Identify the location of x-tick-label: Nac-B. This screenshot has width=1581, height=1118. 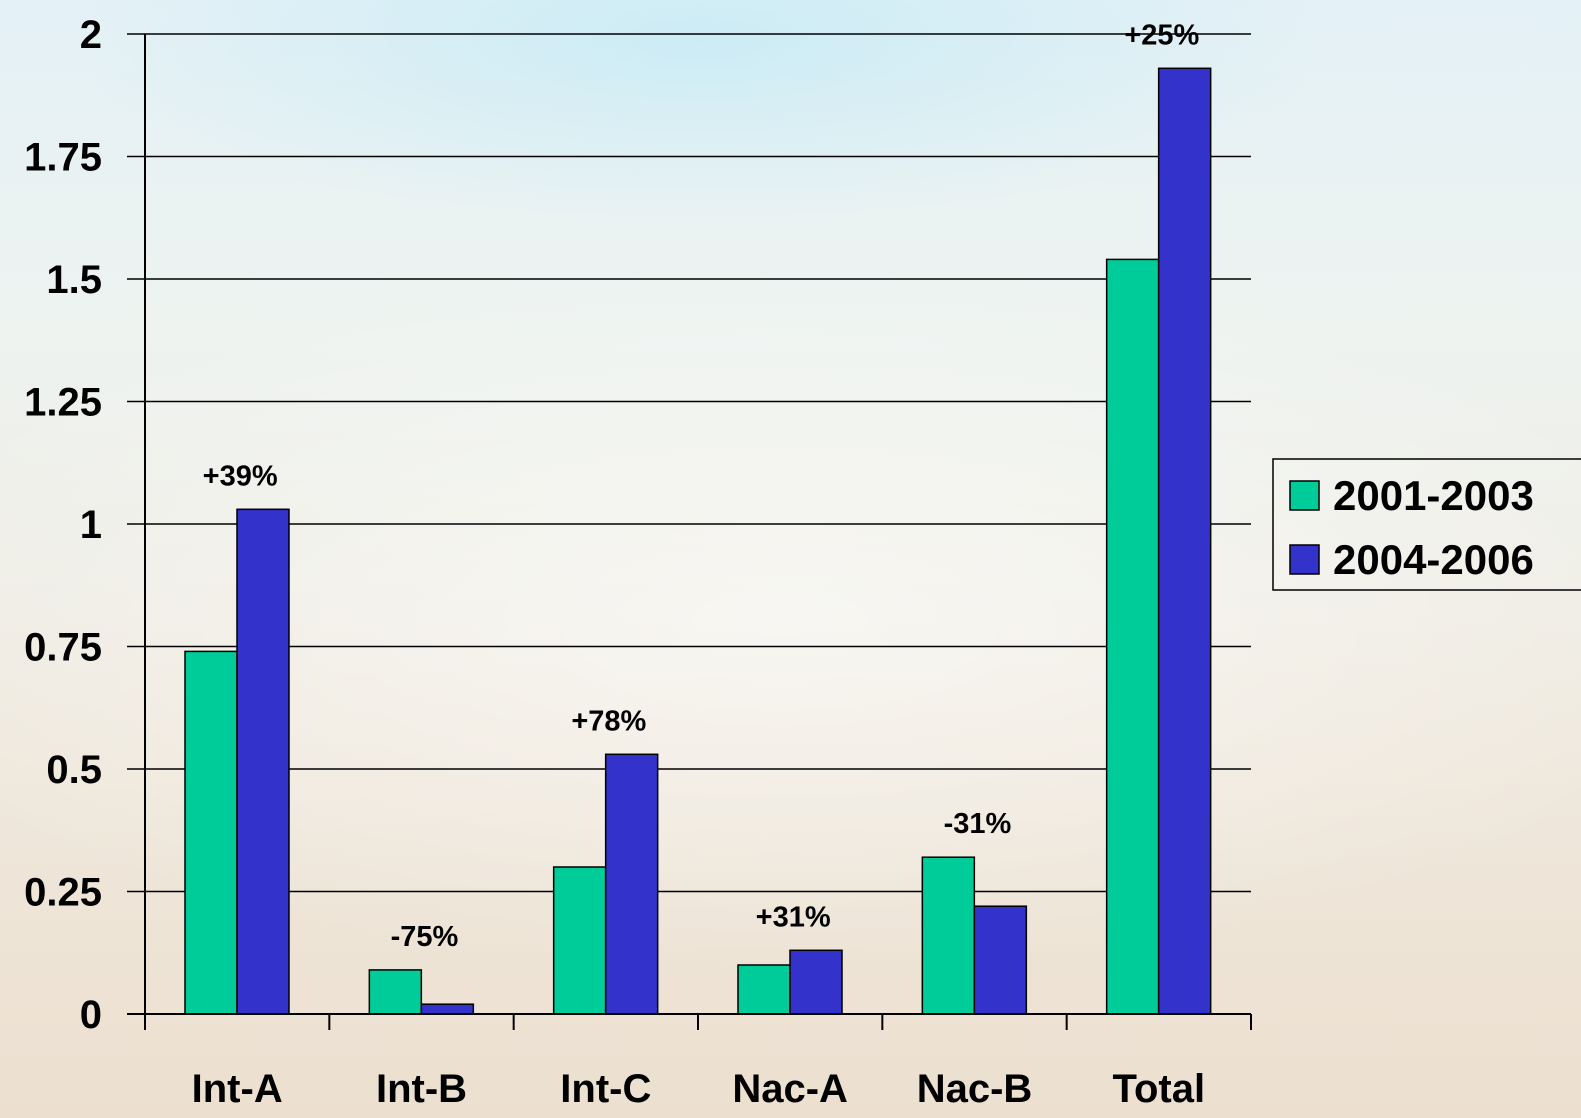
(975, 1089).